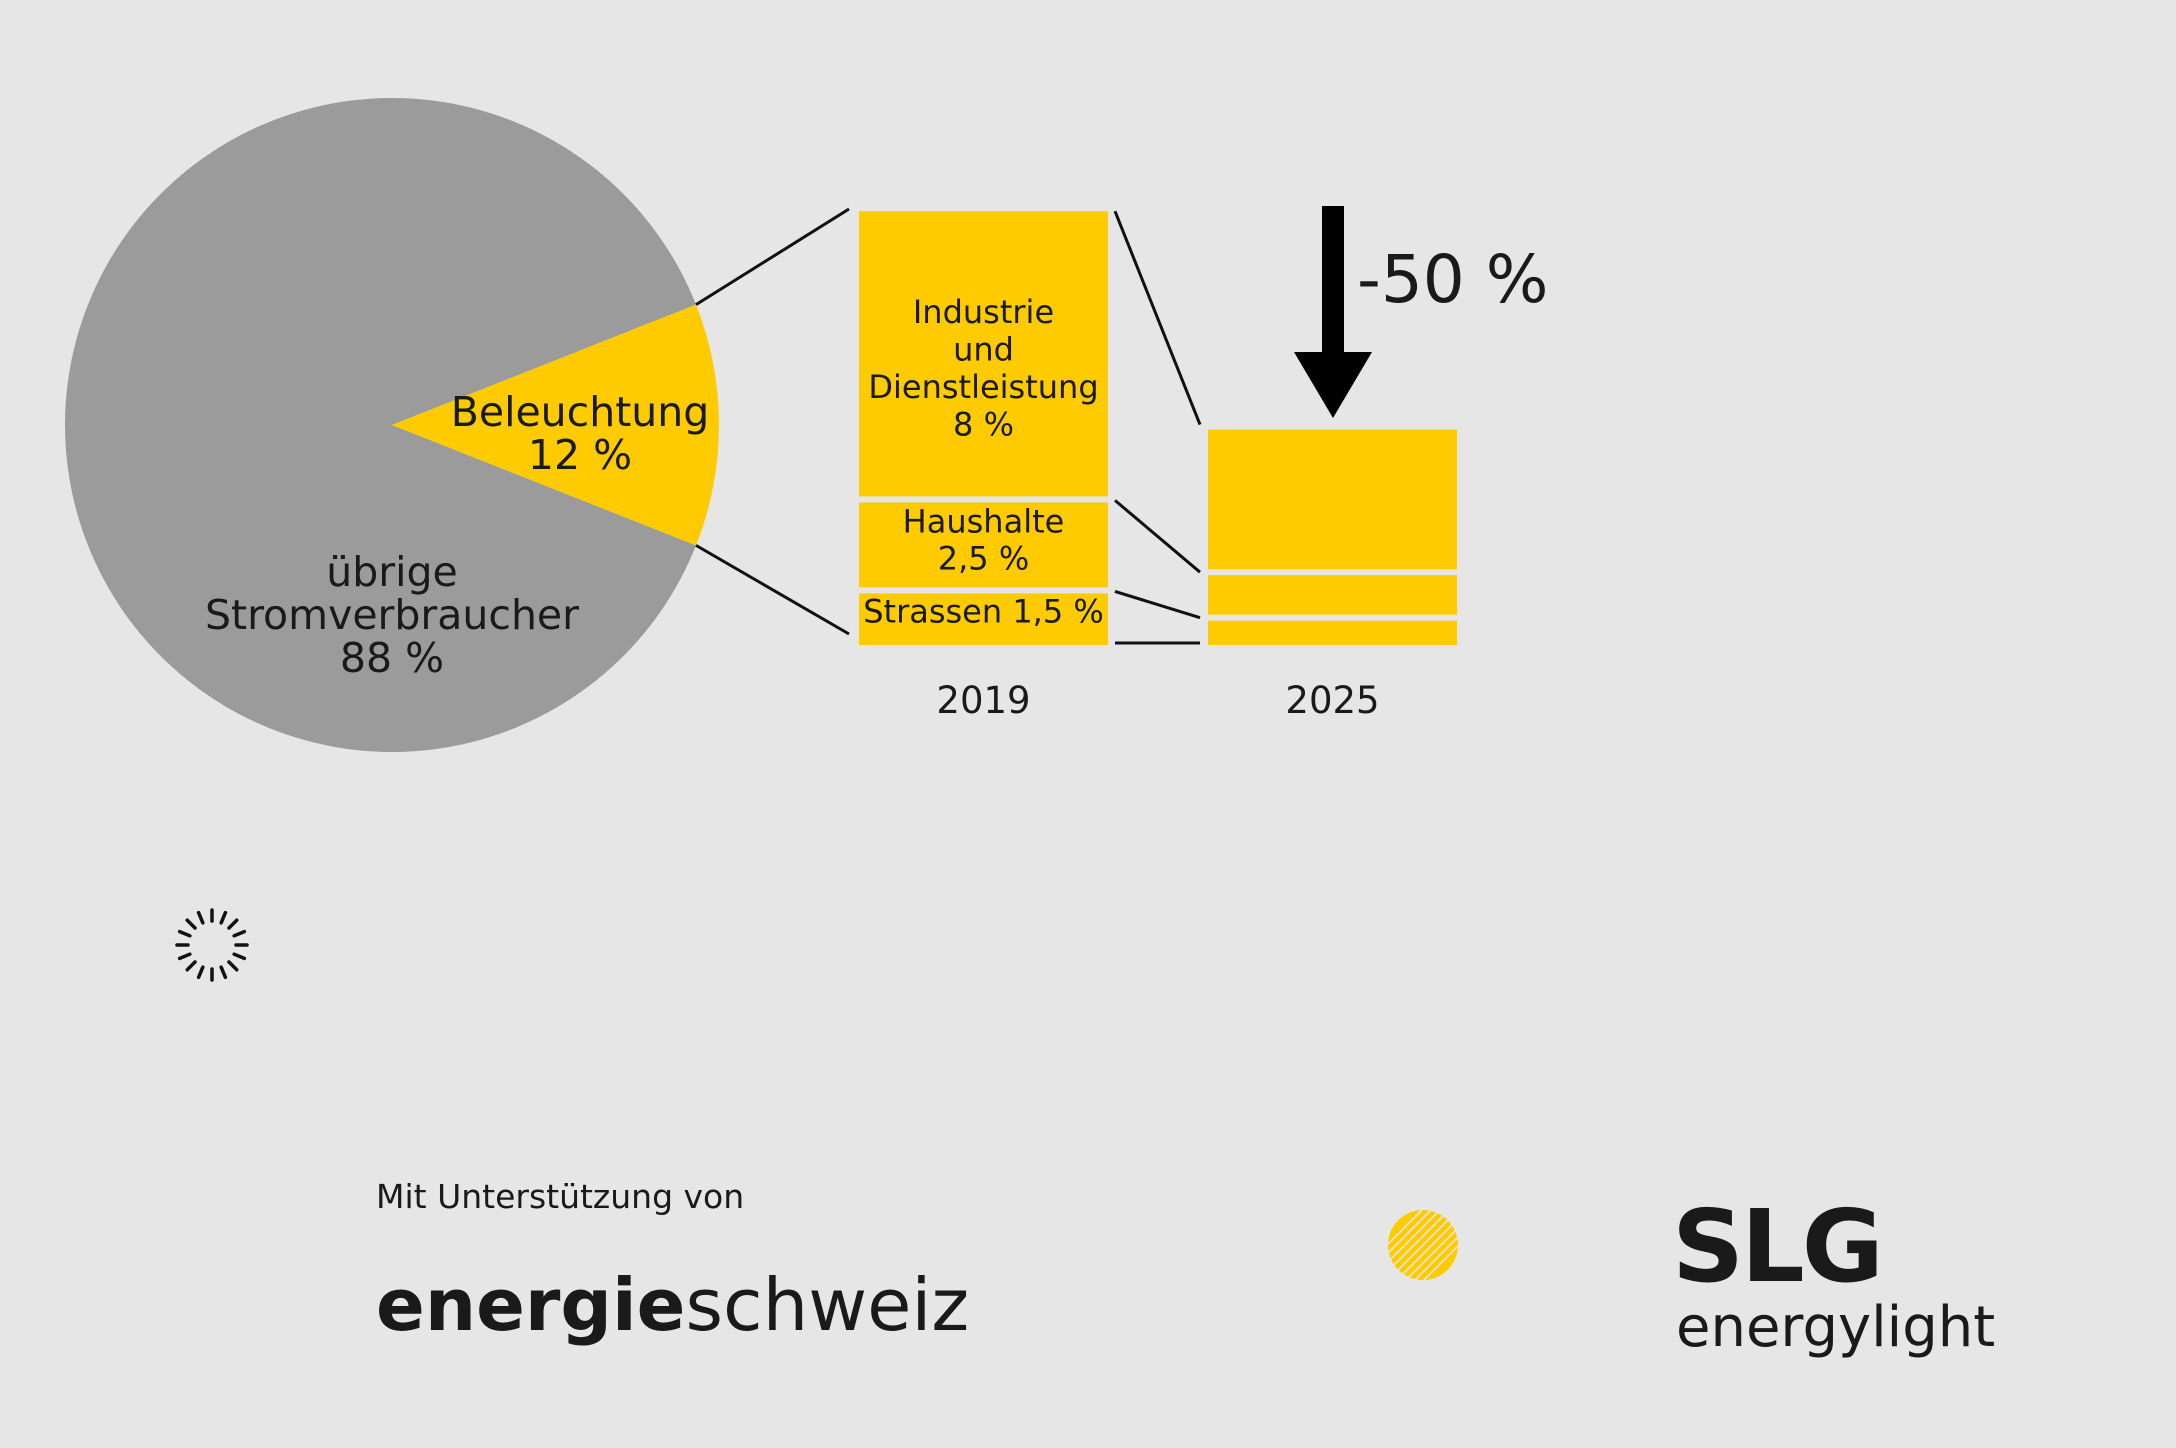 The width and height of the screenshot is (2176, 1448). I want to click on pie-label-other-line: 88 %, so click(392, 658).